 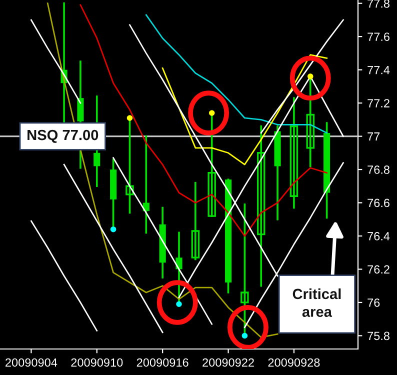 What do you see at coordinates (379, 170) in the screenshot?
I see `y-tick-label: 76.8` at bounding box center [379, 170].